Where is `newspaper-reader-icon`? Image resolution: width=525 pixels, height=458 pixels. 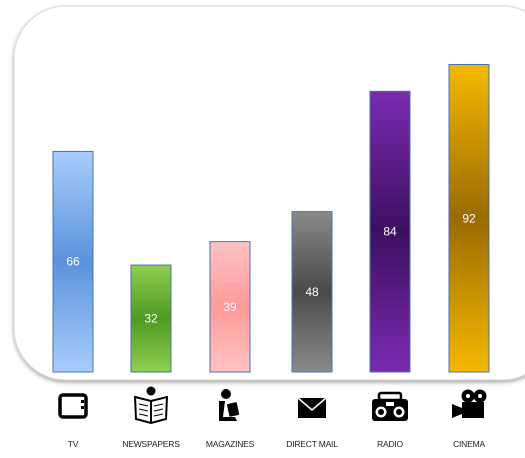 newspaper-reader-icon is located at coordinates (151, 408).